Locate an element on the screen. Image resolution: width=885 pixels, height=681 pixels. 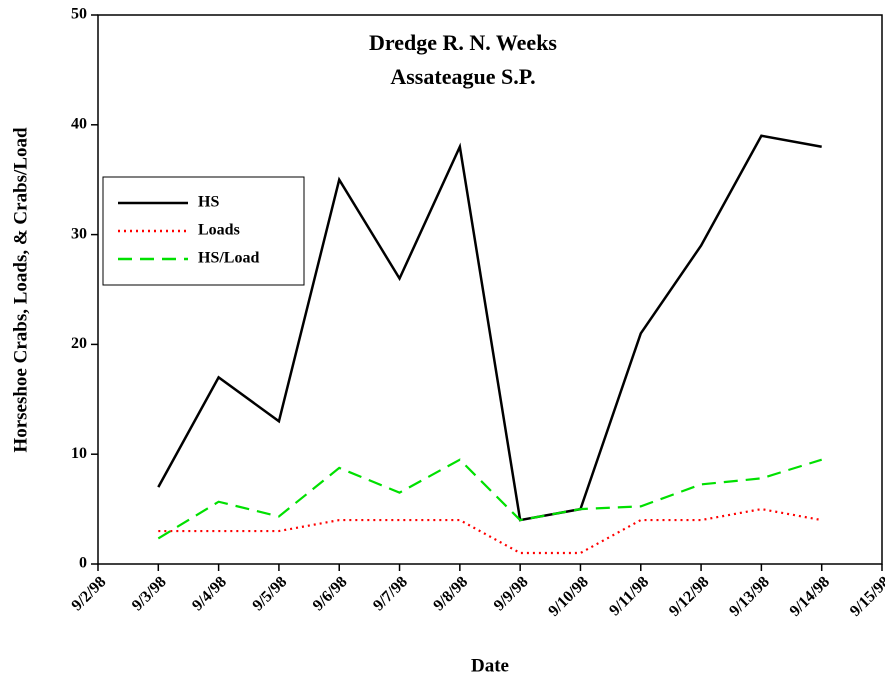
y-tick-label: 20 is located at coordinates (79, 343).